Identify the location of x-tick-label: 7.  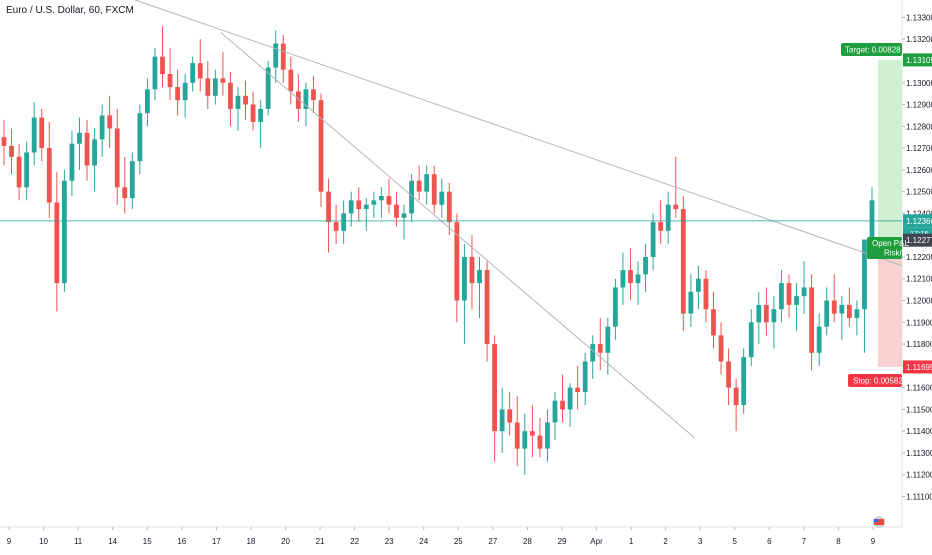
(804, 541).